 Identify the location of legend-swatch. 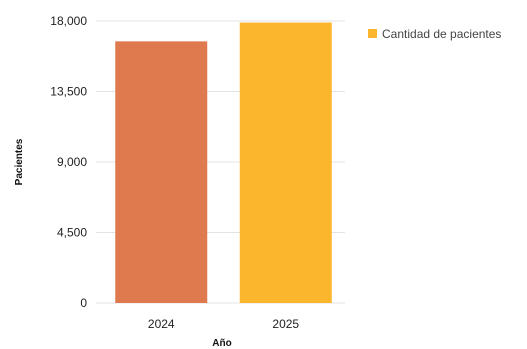
(372, 33).